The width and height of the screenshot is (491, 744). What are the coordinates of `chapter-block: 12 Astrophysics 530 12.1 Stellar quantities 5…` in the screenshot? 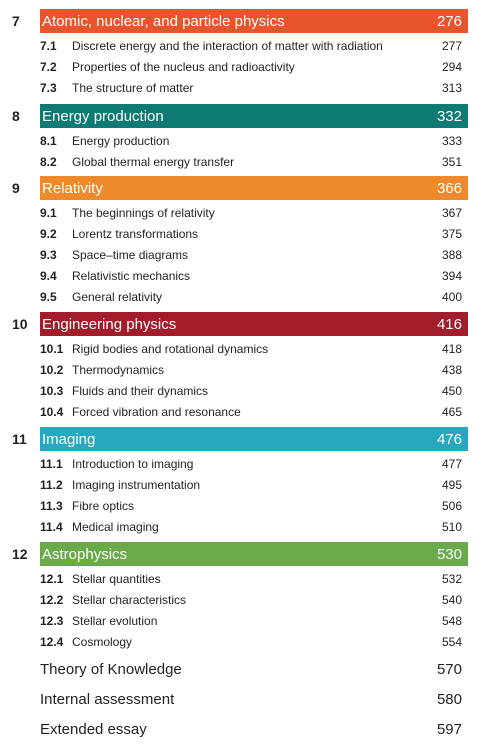 It's located at (245, 597).